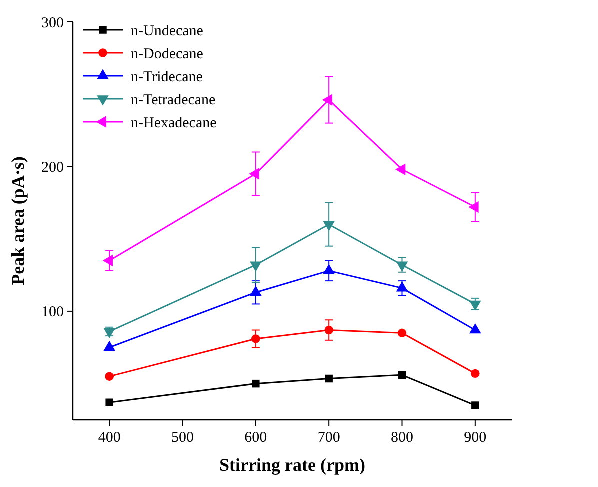  Describe the element at coordinates (53, 312) in the screenshot. I see `y-tick-label: 100` at that location.